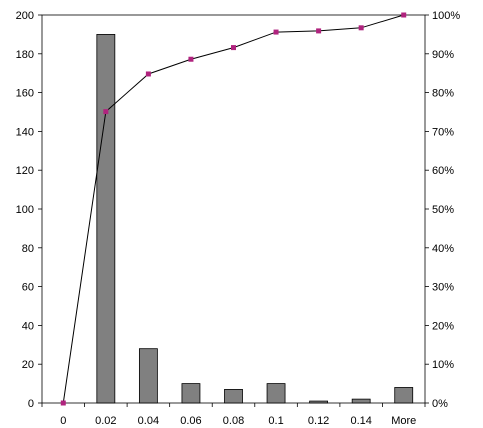 This screenshot has height=428, width=483. Describe the element at coordinates (25, 94) in the screenshot. I see `left-tick-label: 160` at that location.